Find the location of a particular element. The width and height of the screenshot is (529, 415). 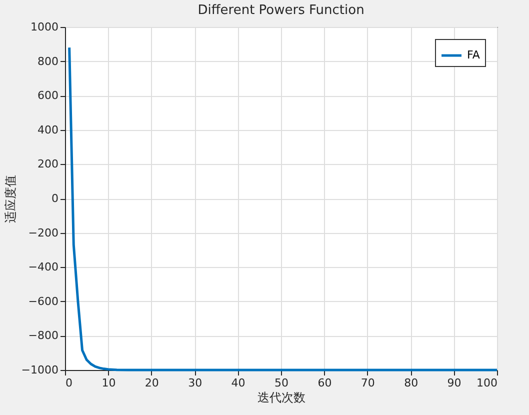

x-tick-label: 70 is located at coordinates (367, 383).